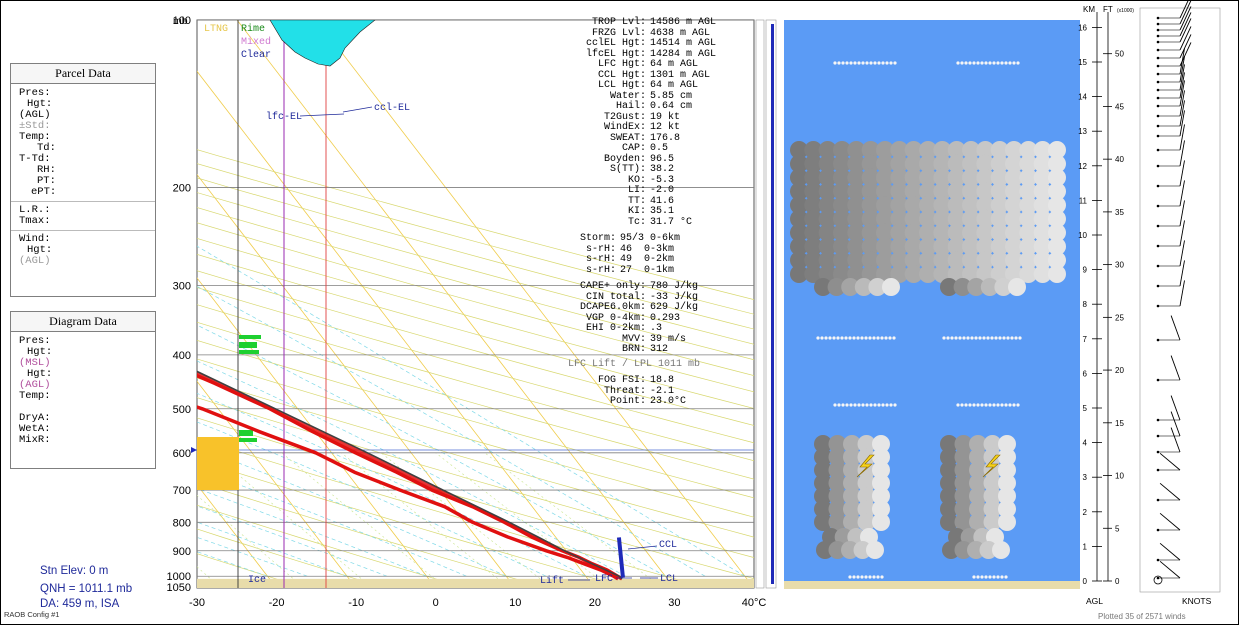 This screenshot has height=625, width=1239. What do you see at coordinates (58, 304) in the screenshot?
I see `isotherm-line` at bounding box center [58, 304].